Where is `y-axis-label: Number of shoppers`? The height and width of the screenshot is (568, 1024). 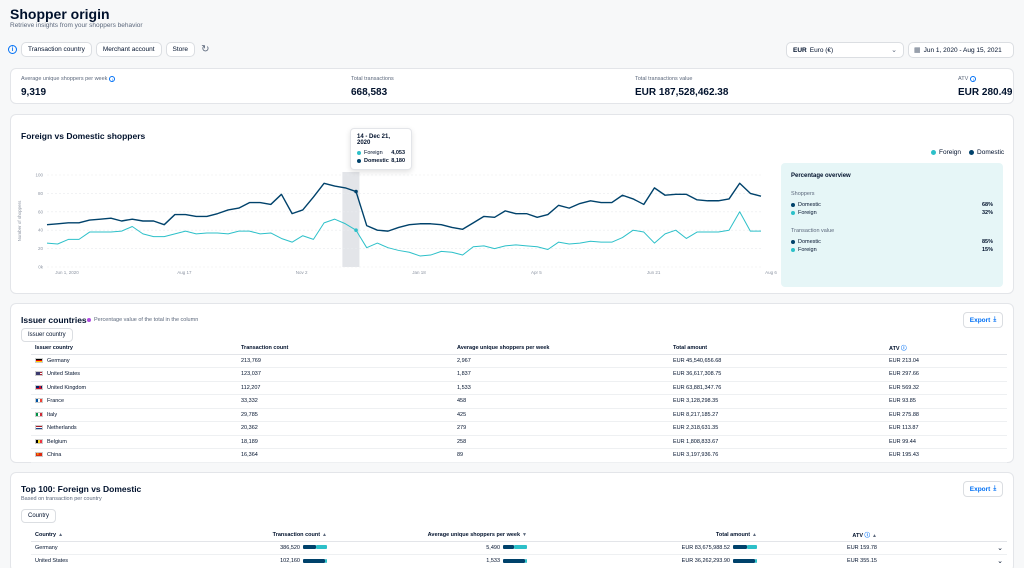
y-axis-label: Number of shoppers is located at coordinates (19, 221).